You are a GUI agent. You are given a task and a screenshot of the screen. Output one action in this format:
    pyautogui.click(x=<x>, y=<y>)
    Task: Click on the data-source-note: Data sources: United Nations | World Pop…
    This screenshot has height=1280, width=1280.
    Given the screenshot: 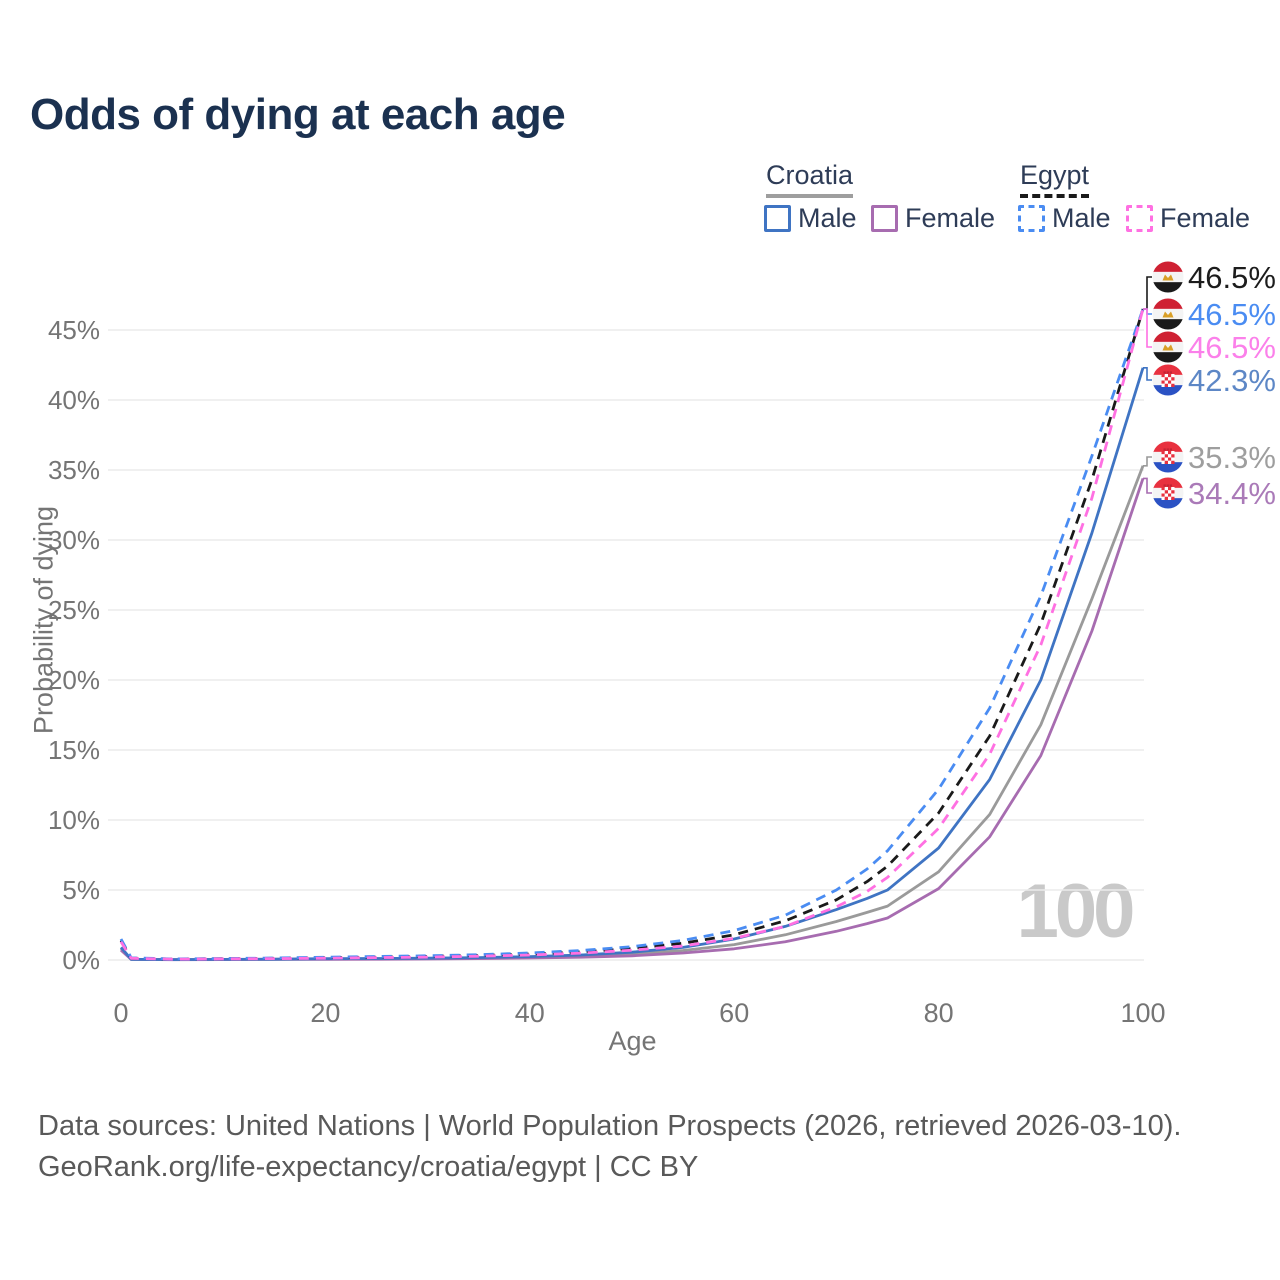 What is the action you would take?
    pyautogui.click(x=610, y=1126)
    